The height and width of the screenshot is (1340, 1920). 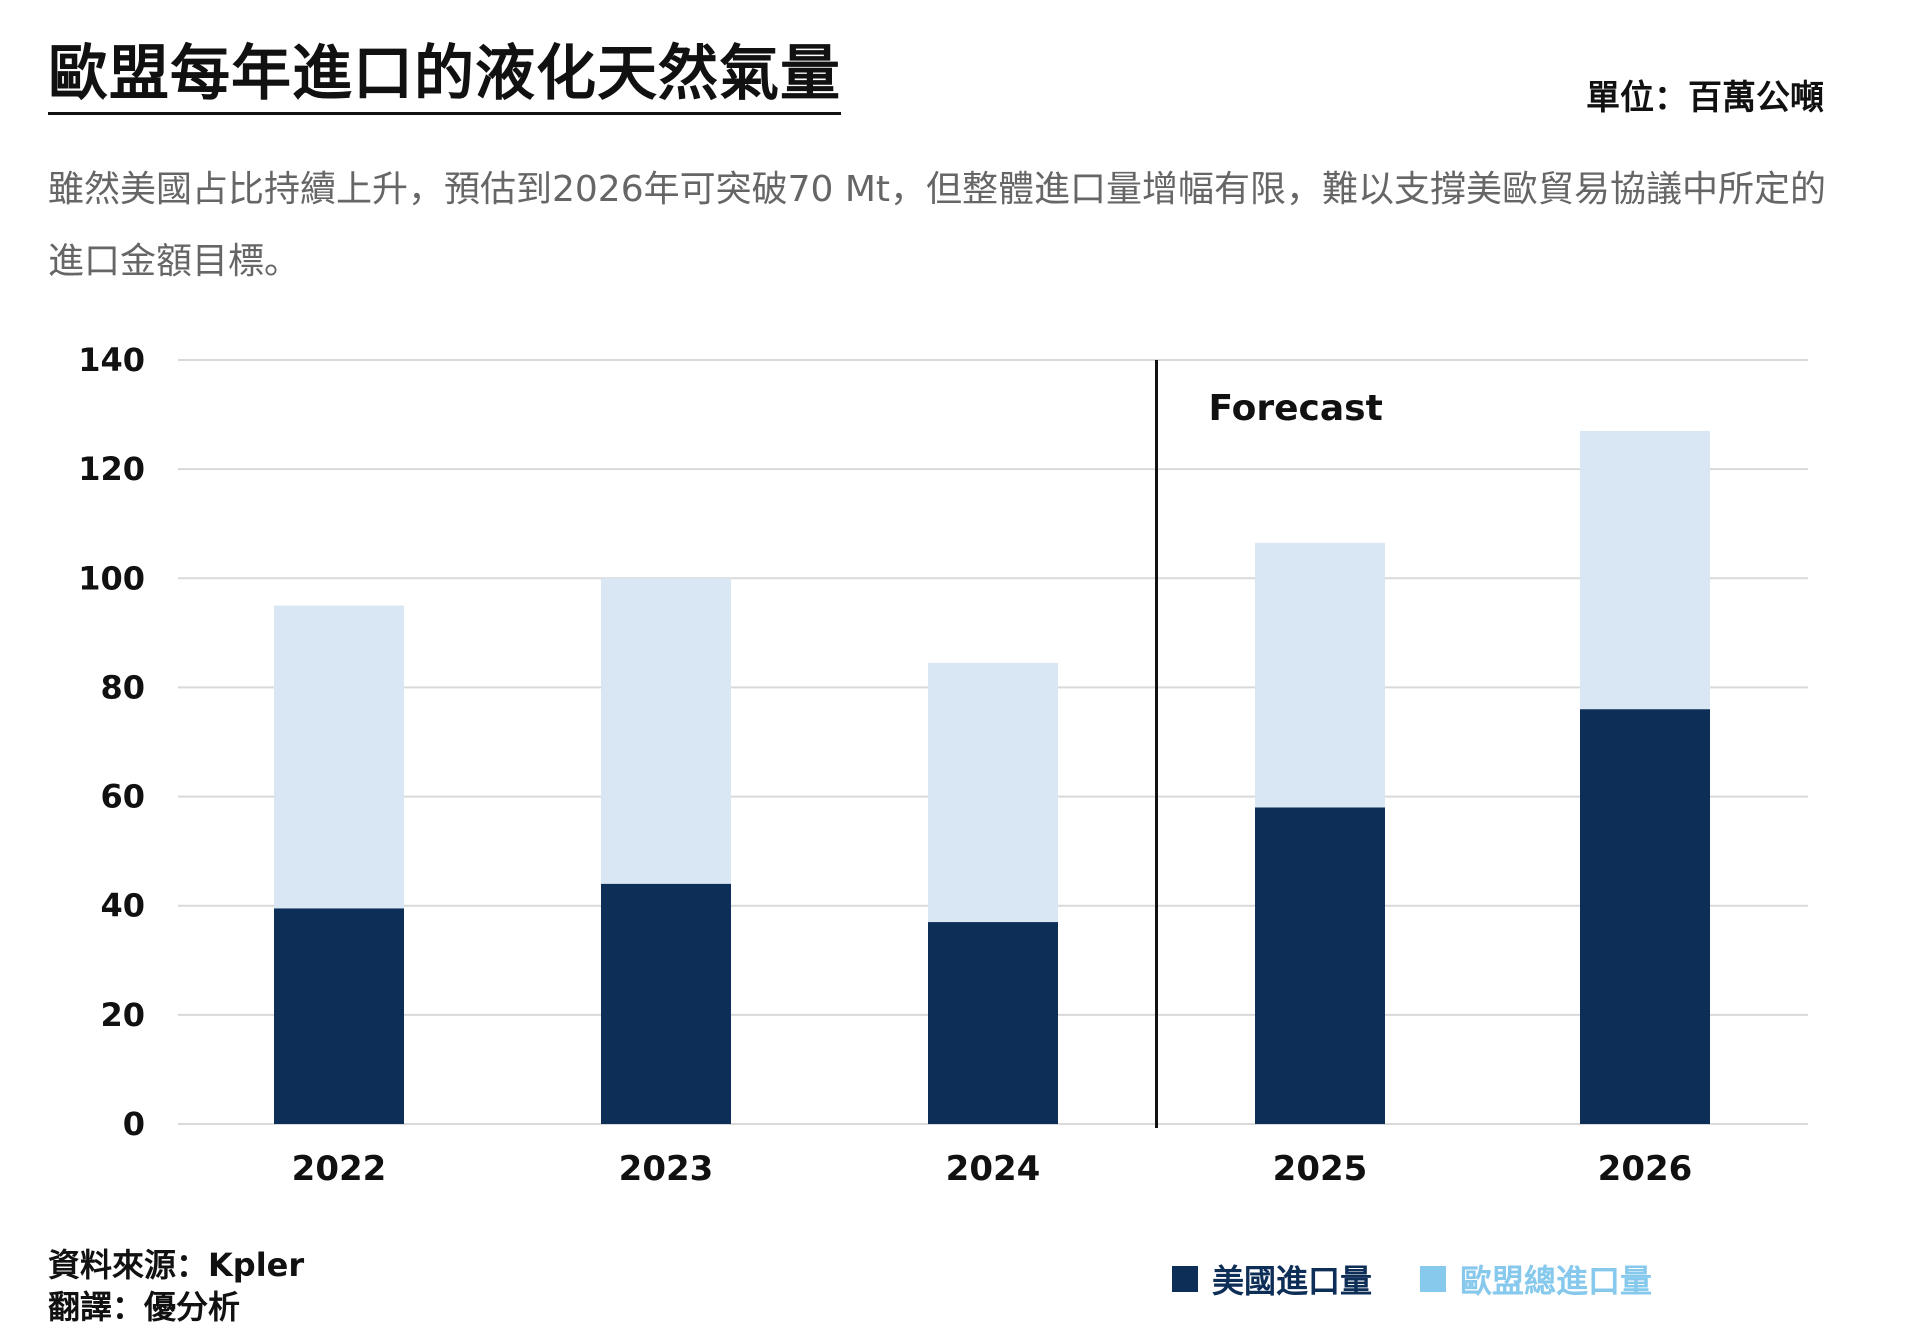 I want to click on source-note: 資料來源：Kpler 翻譯：優分析, so click(x=176, y=1286).